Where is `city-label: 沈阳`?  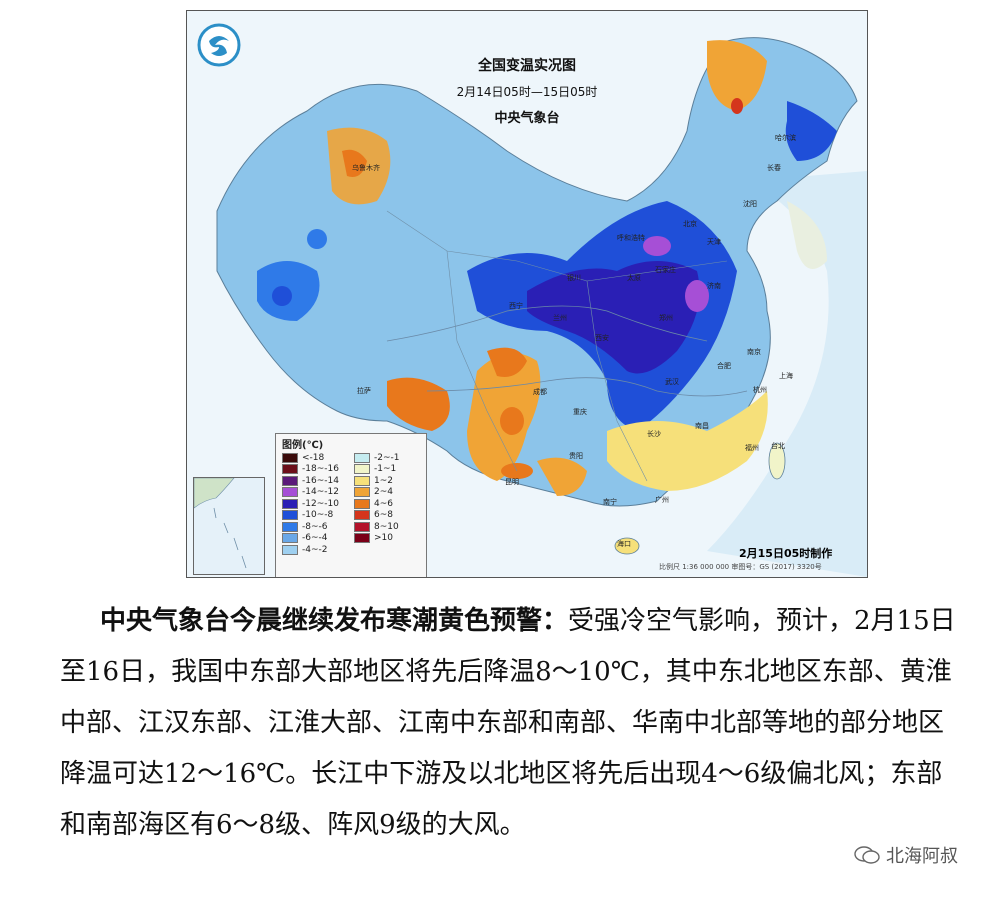
city-label: 沈阳 is located at coordinates (750, 204).